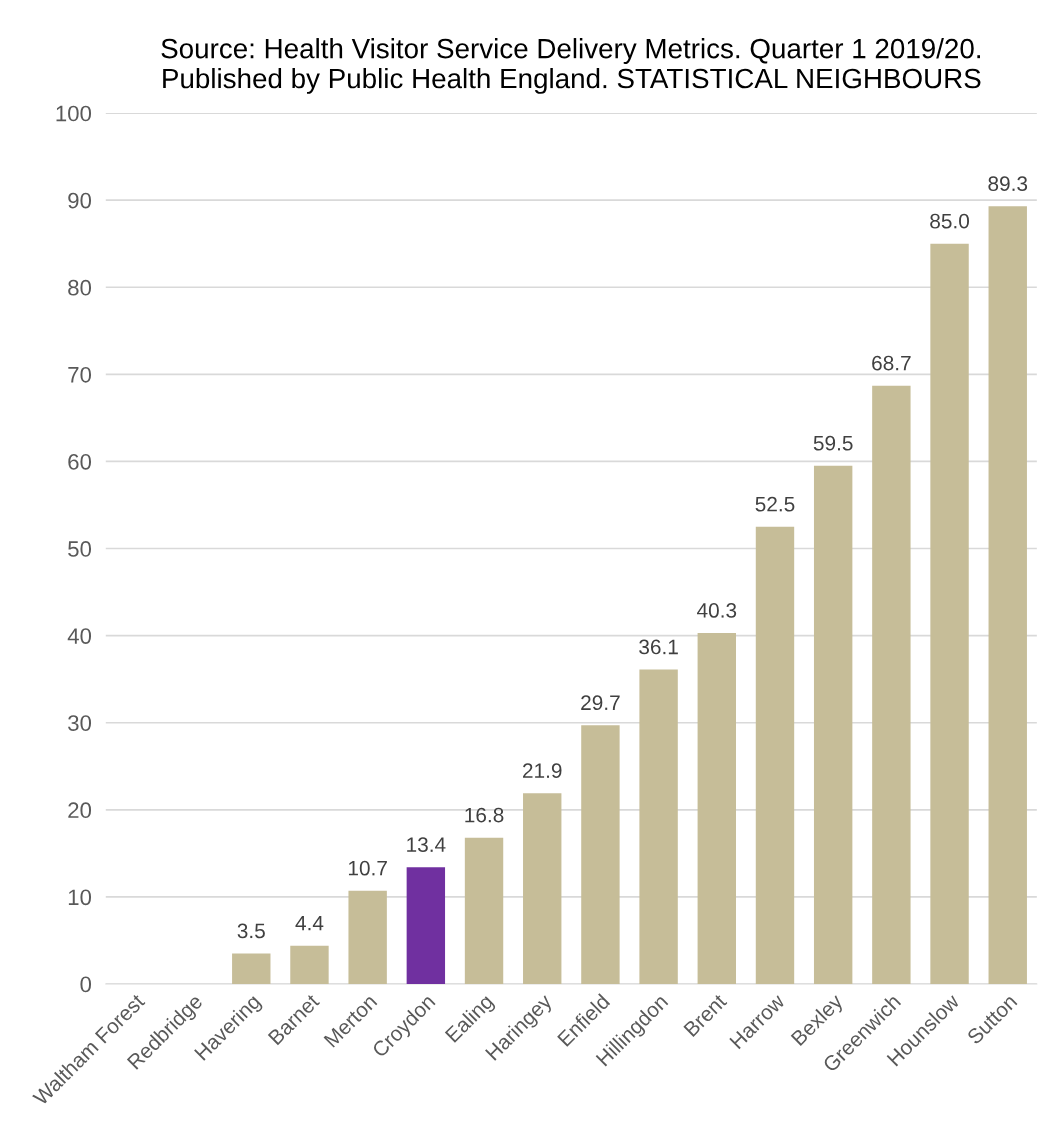 Image resolution: width=1058 pixels, height=1131 pixels. I want to click on y-tick-label: 10, so click(80, 897).